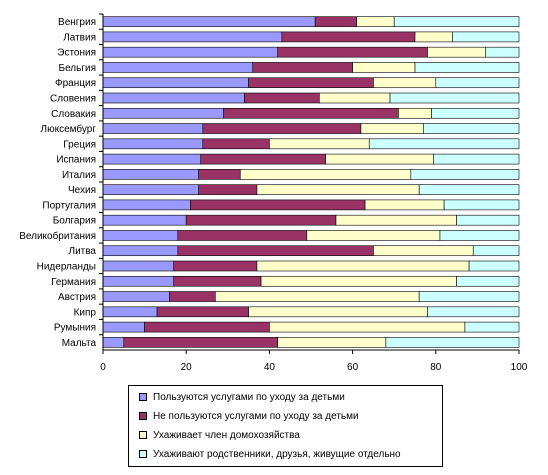  Describe the element at coordinates (270, 367) in the screenshot. I see `x-tick-label: 40` at that location.